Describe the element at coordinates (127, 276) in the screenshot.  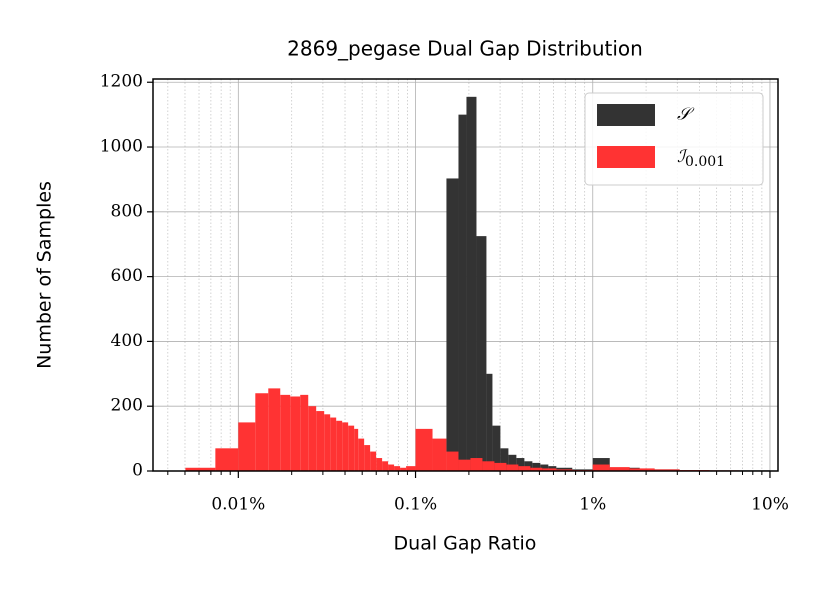
I see `y-tick-label: 600` at that location.